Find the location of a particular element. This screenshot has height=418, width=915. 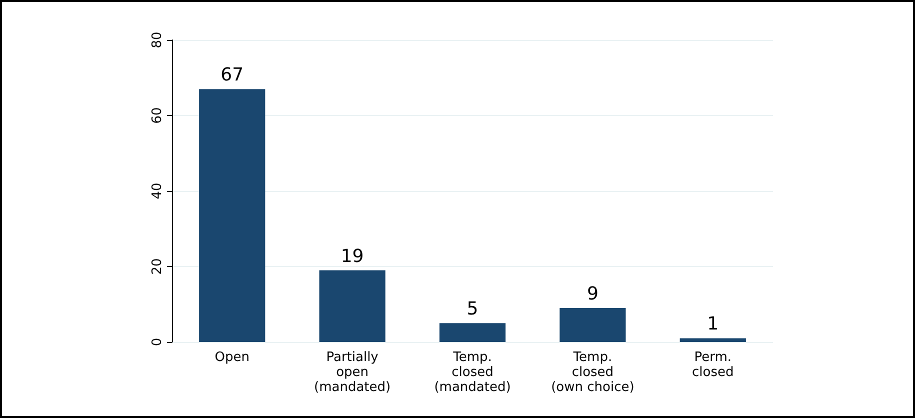

x-tick-label: Open is located at coordinates (232, 357).